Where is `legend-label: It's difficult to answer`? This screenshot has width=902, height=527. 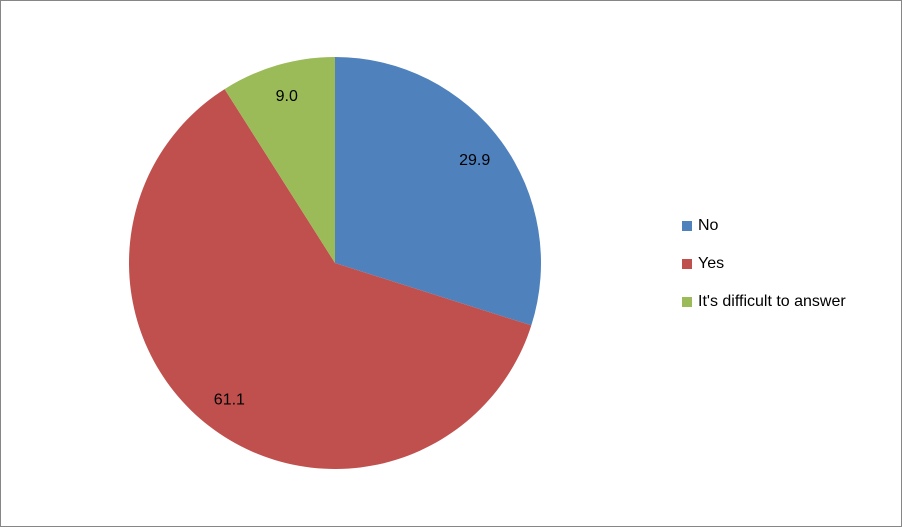 legend-label: It's difficult to answer is located at coordinates (772, 301).